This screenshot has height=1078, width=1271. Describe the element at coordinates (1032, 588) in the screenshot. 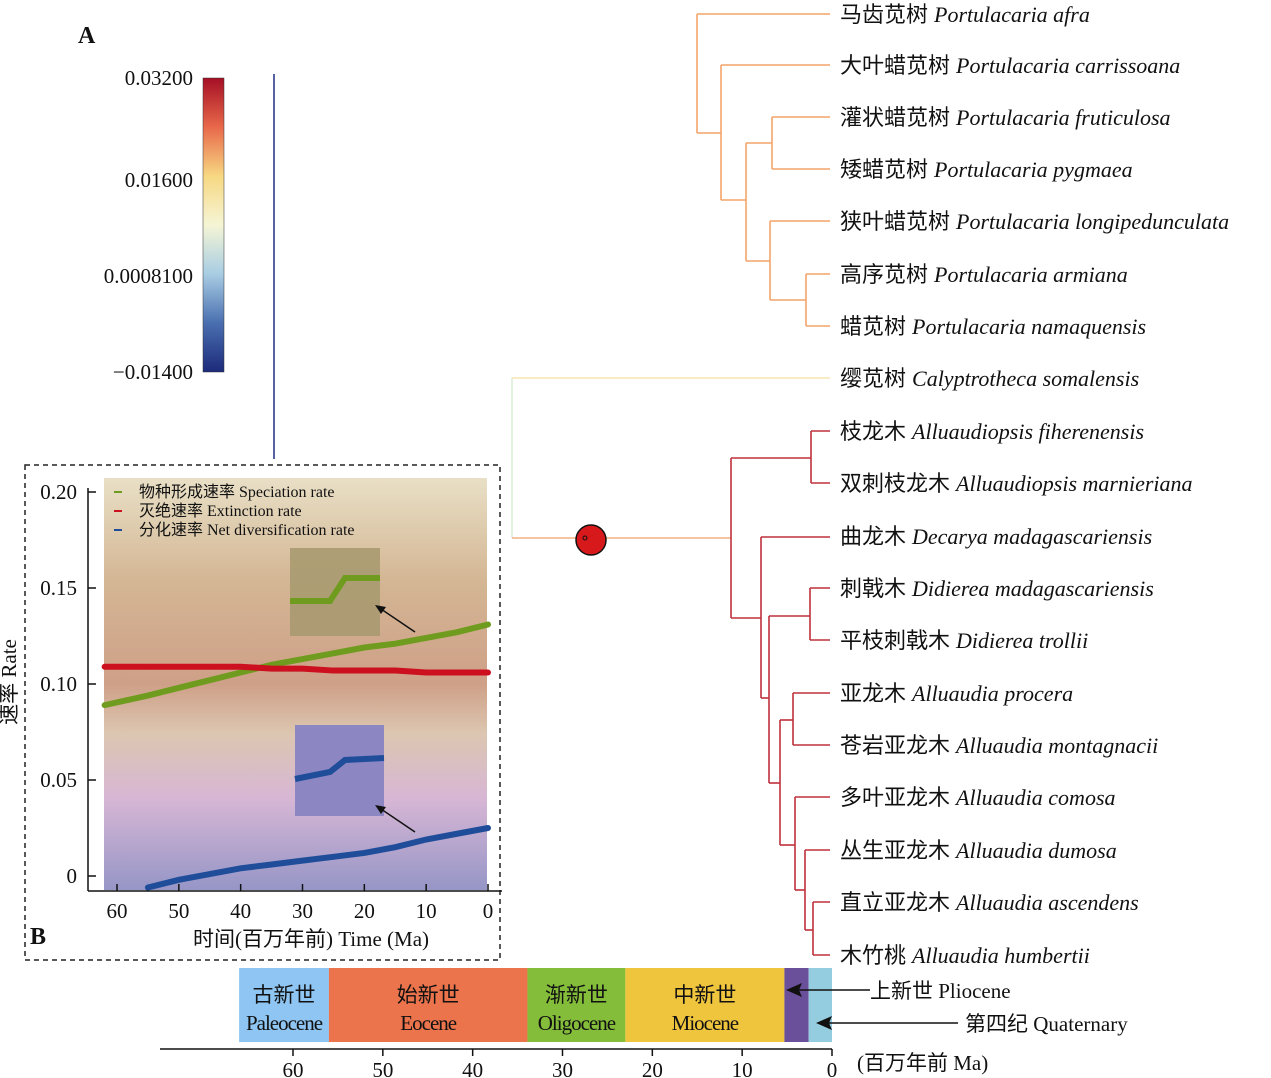

I see `tip-scientific-name: Didierea madagascariensis` at that location.